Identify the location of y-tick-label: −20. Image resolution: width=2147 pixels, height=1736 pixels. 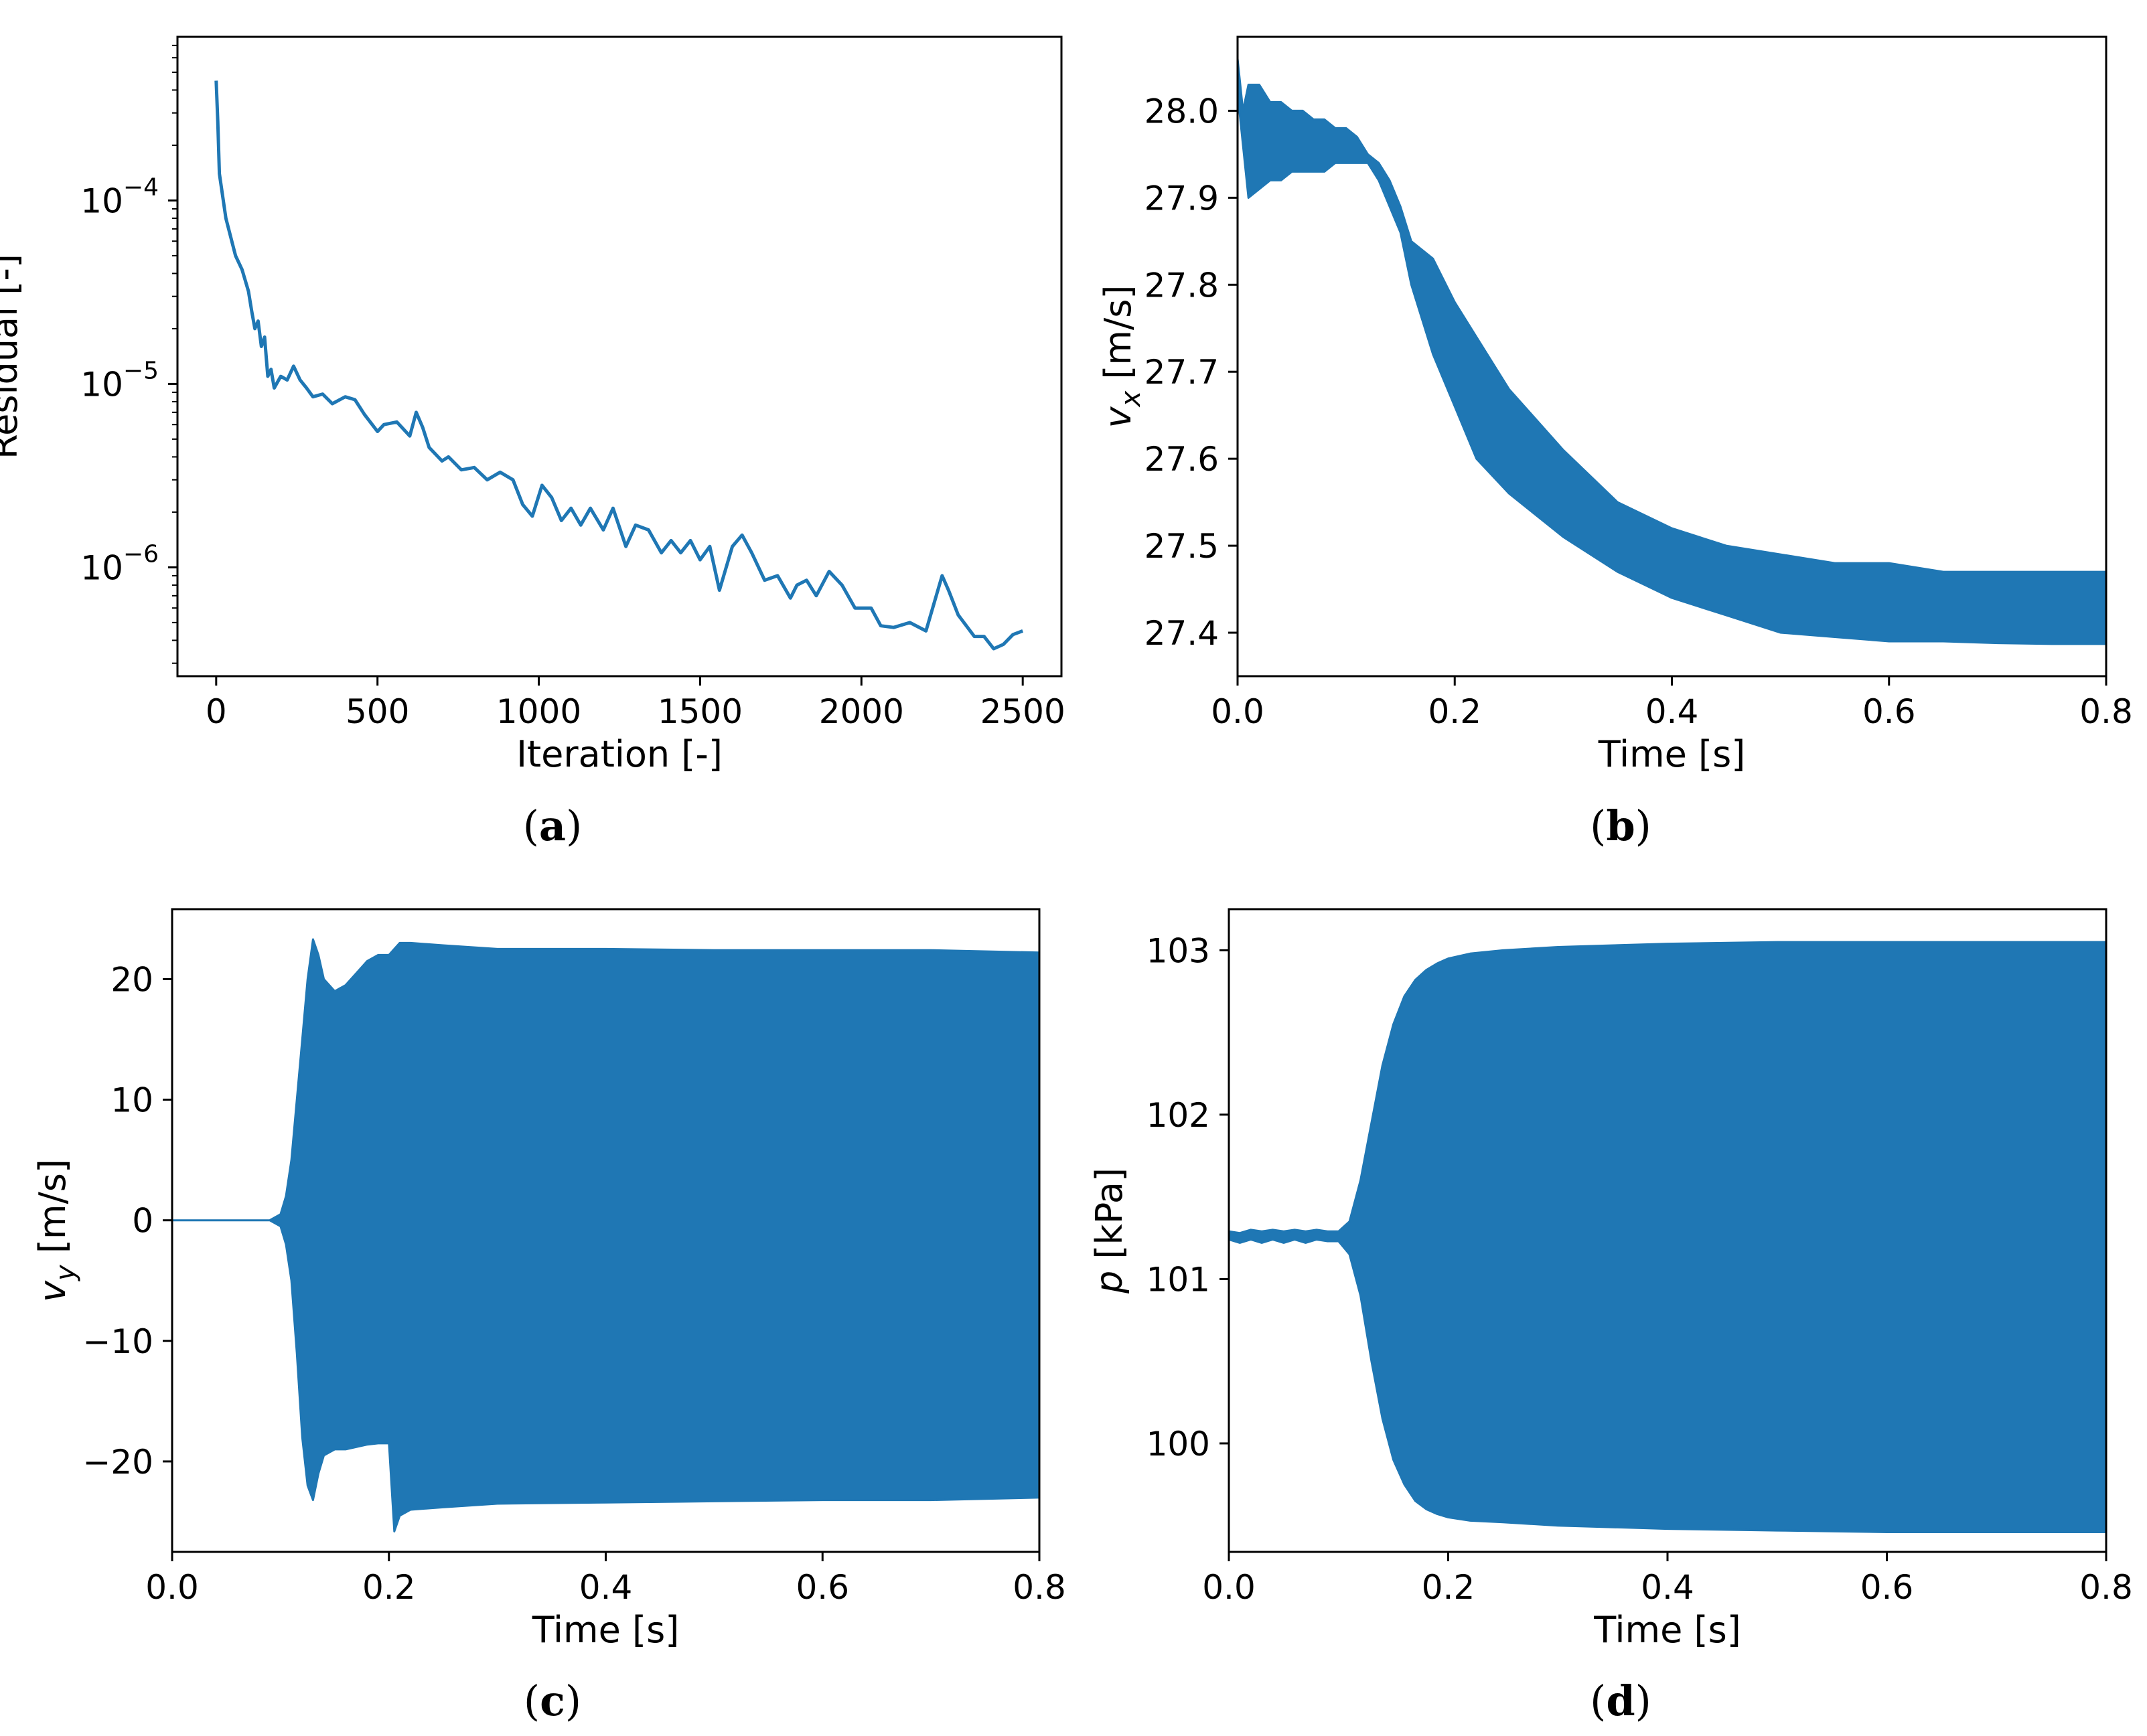
(118, 1462).